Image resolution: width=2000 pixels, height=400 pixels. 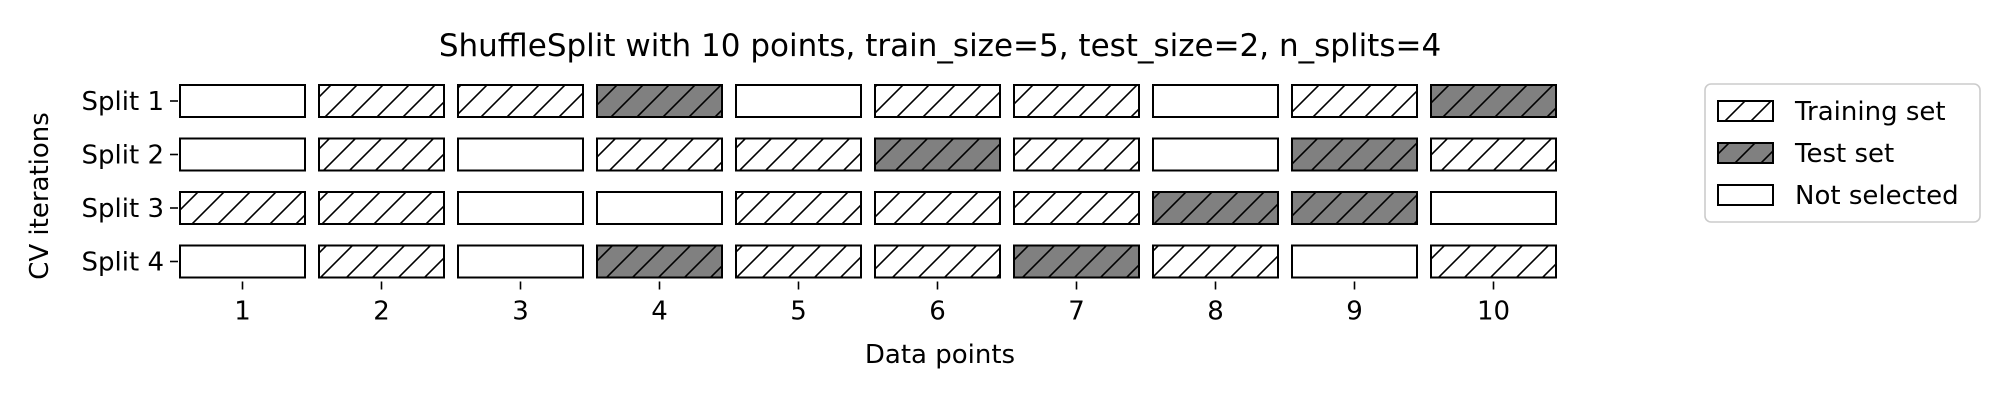 What do you see at coordinates (130, 182) in the screenshot?
I see `y-axis-ticks: Split 1 Split 2 Split 3 Split 4` at bounding box center [130, 182].